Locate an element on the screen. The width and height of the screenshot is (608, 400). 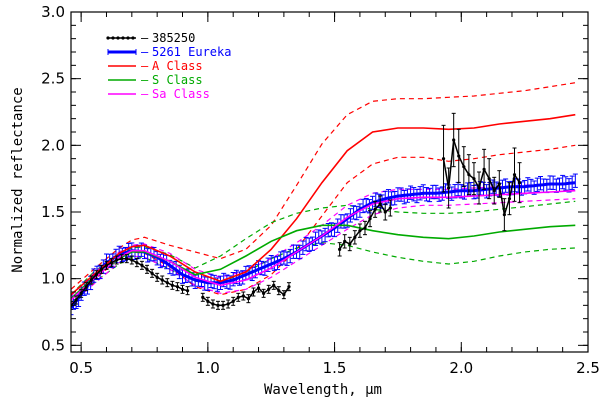
y-tick-label: 1.0 is located at coordinates (53, 279).